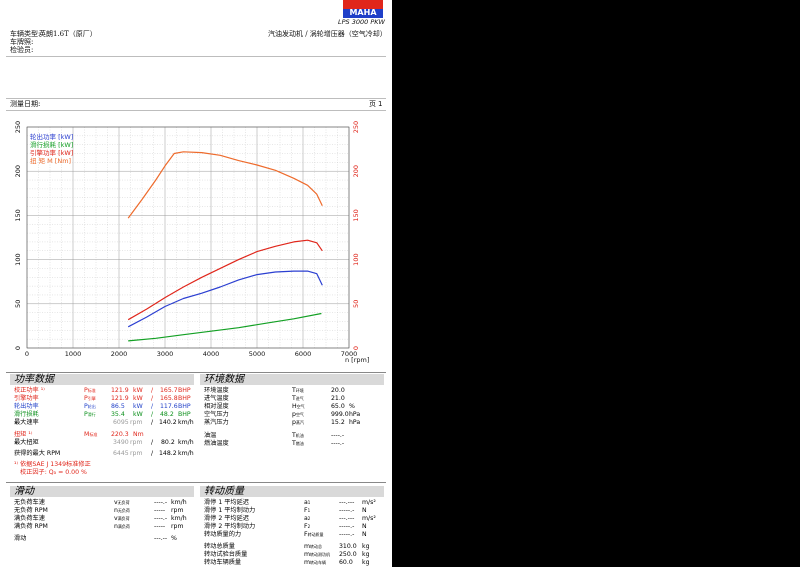 The image size is (800, 567). I want to click on env-row-label: 环境温度, so click(216, 390).